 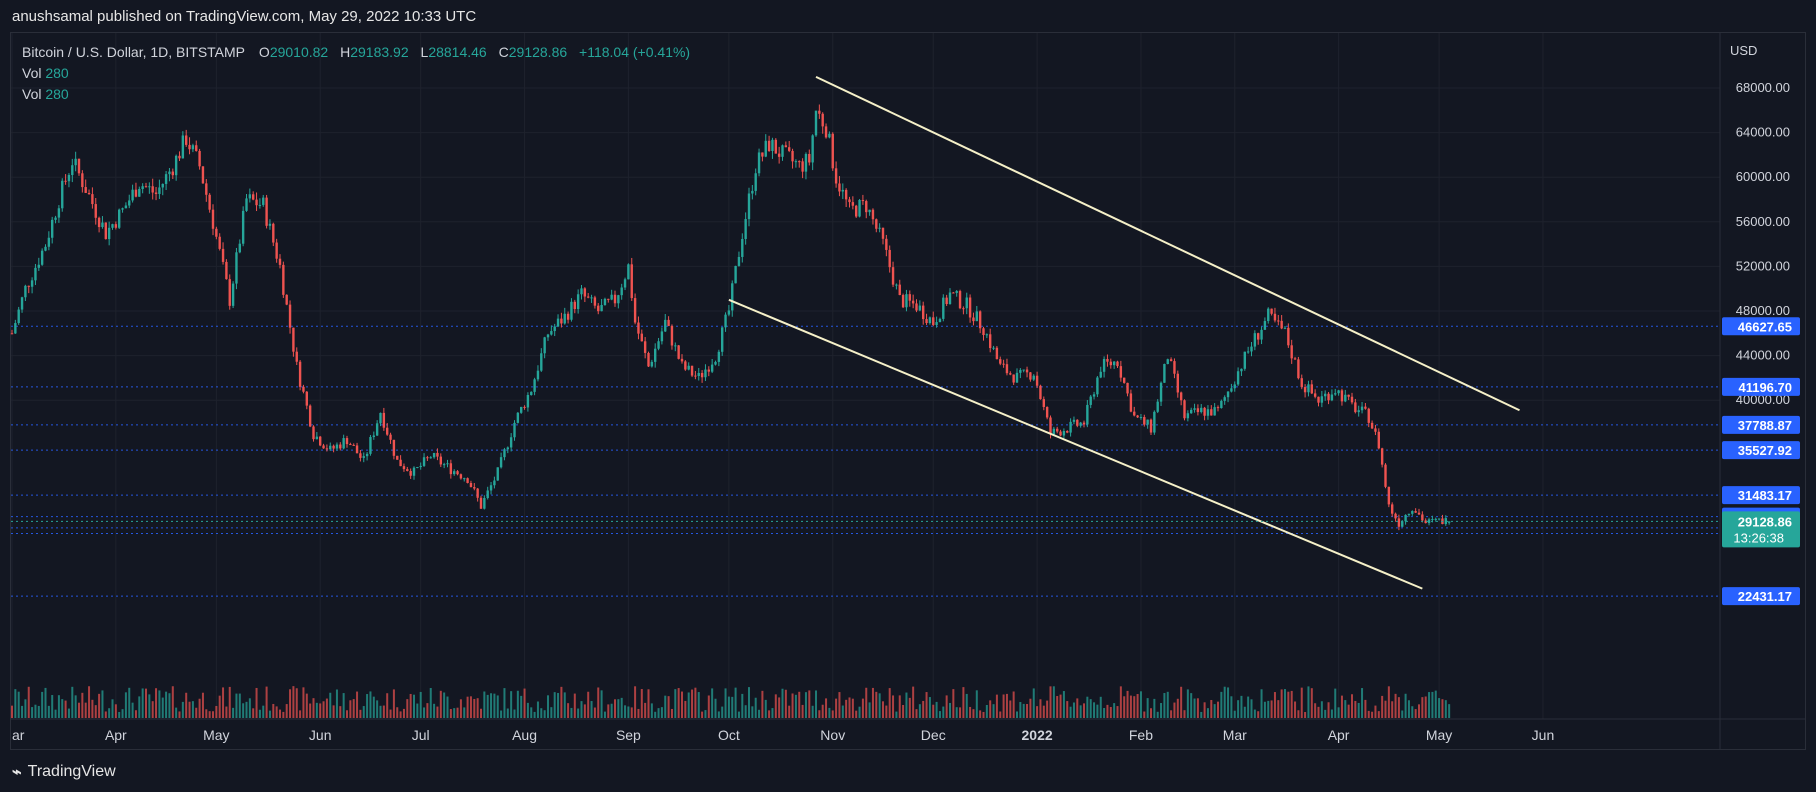 I want to click on price-tick-label: 44000.00, so click(x=1763, y=355).